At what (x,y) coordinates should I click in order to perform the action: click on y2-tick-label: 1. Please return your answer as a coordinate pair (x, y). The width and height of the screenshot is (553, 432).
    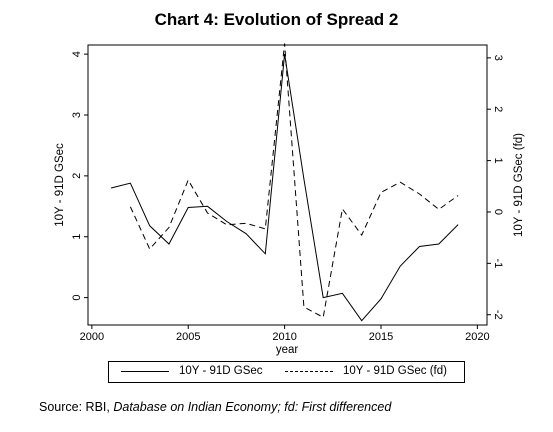
    Looking at the image, I should click on (498, 161).